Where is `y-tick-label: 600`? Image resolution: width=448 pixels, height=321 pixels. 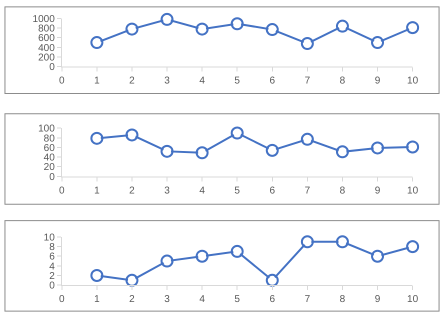
y-tick-label: 600 is located at coordinates (47, 38).